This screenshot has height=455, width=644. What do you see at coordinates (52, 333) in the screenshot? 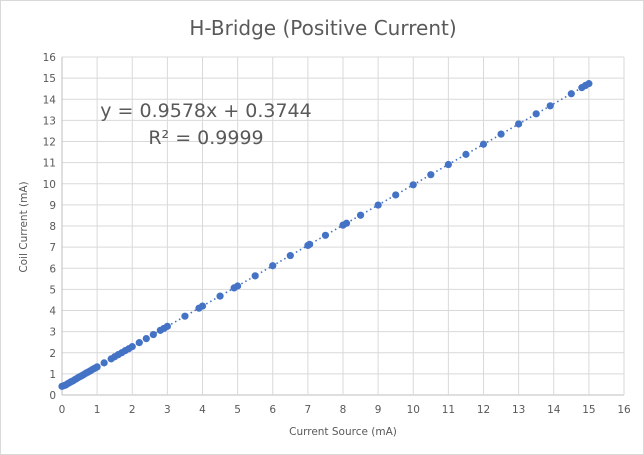
I see `y-tick-label: 3` at bounding box center [52, 333].